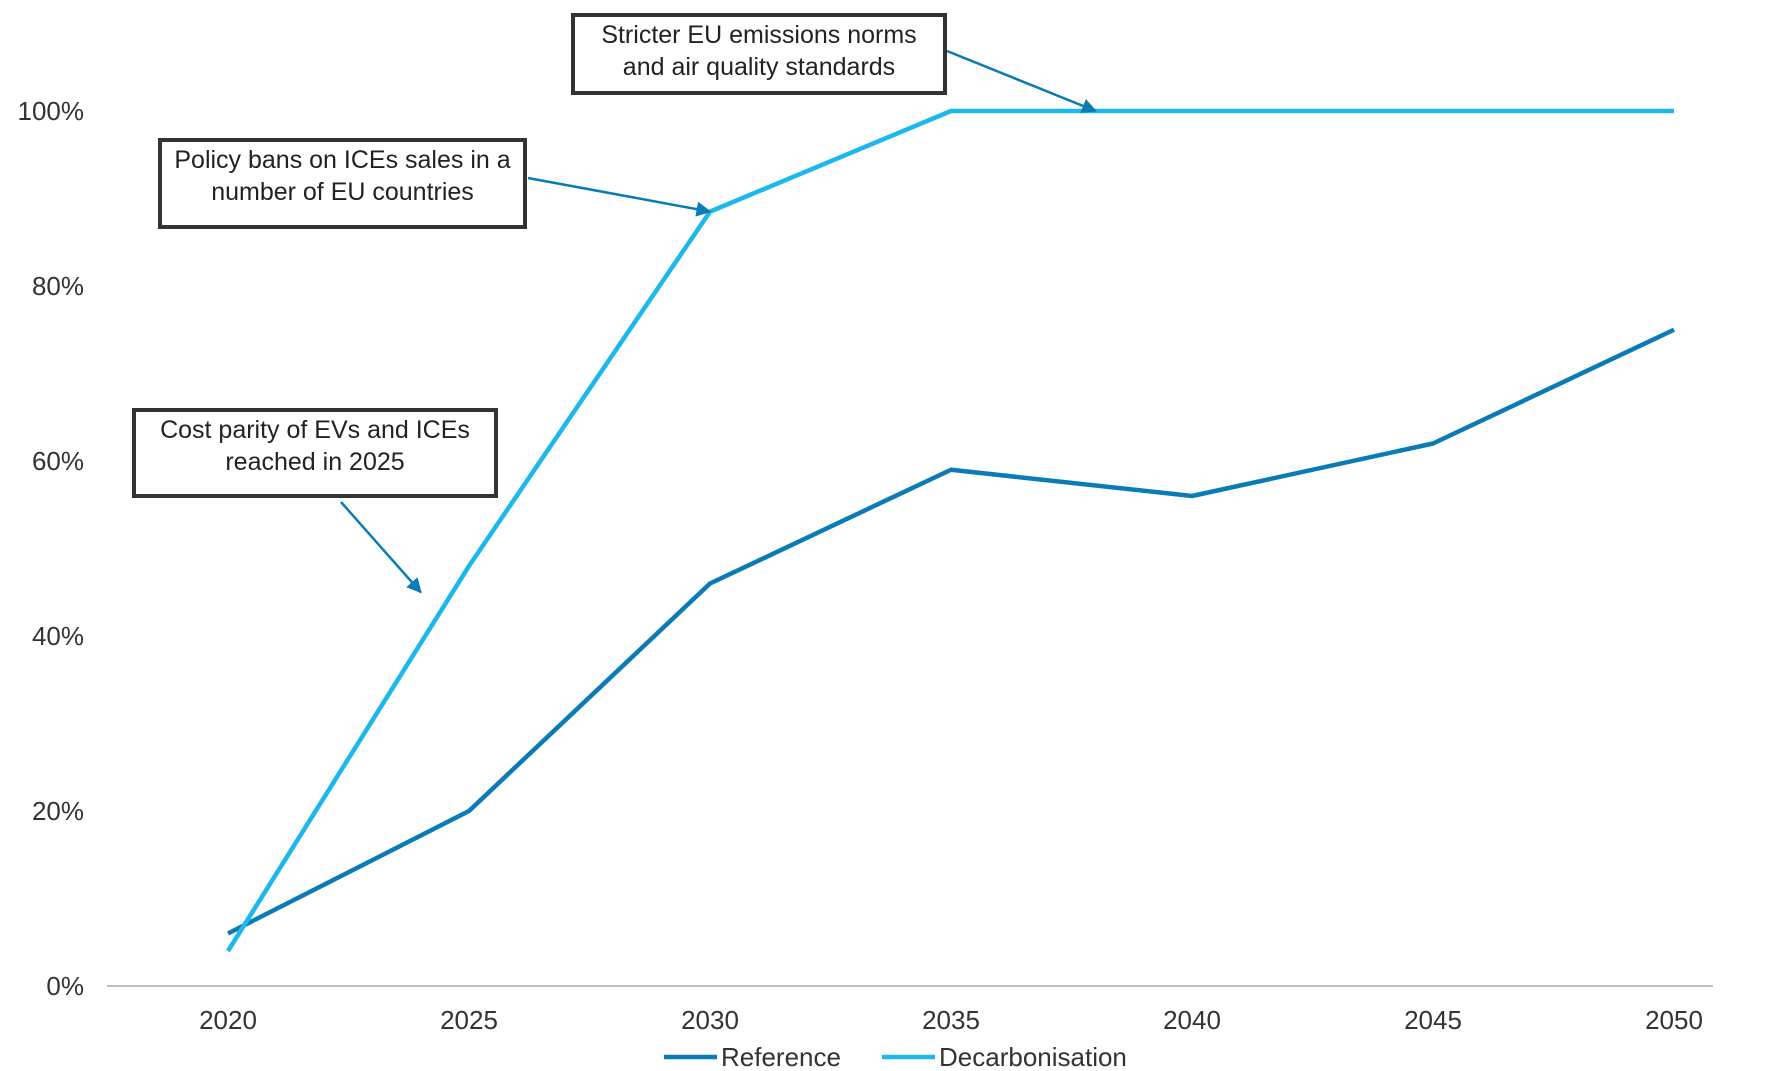  Describe the element at coordinates (1192, 1020) in the screenshot. I see `x-tick-label: 2040` at that location.